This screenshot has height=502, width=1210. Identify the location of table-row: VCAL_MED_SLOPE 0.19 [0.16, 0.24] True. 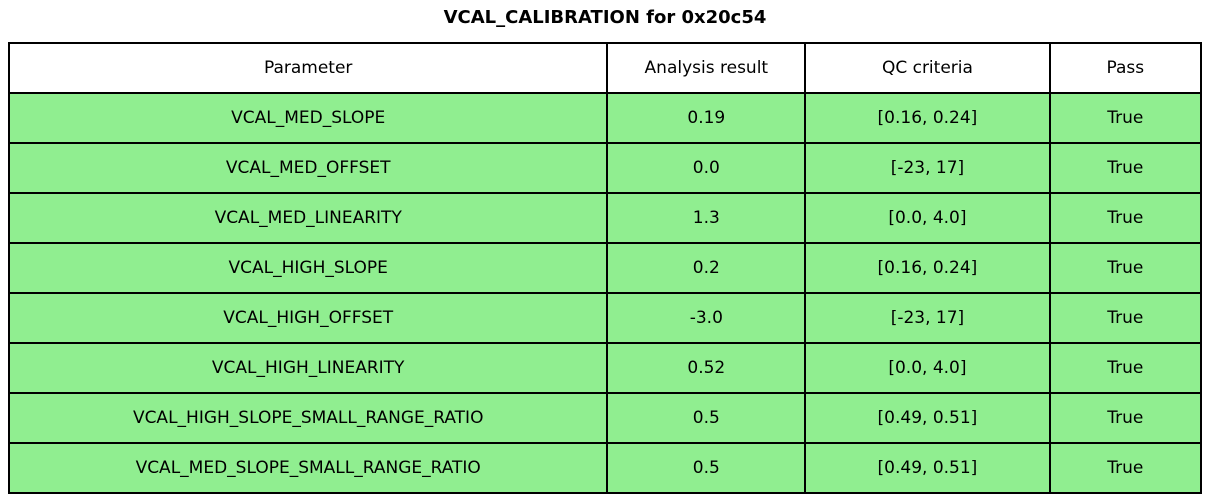
(605, 118).